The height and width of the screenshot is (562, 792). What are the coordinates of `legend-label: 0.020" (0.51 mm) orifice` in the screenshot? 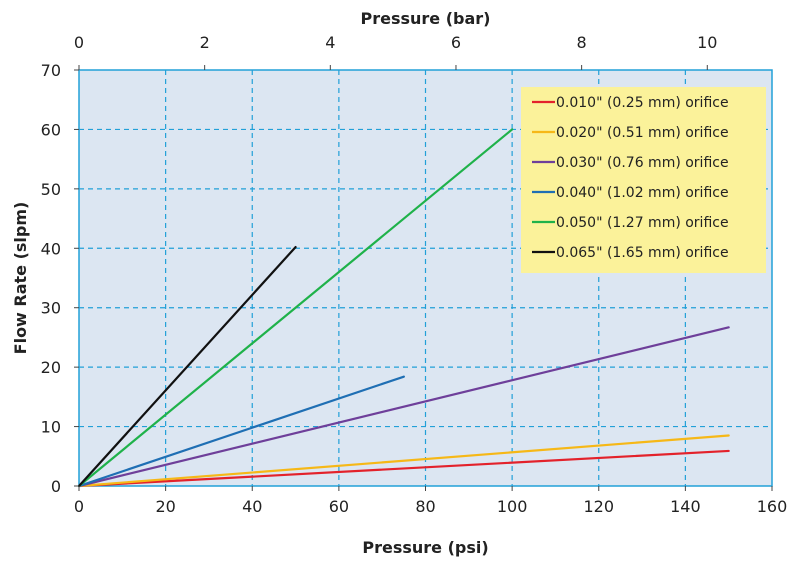 It's located at (642, 133).